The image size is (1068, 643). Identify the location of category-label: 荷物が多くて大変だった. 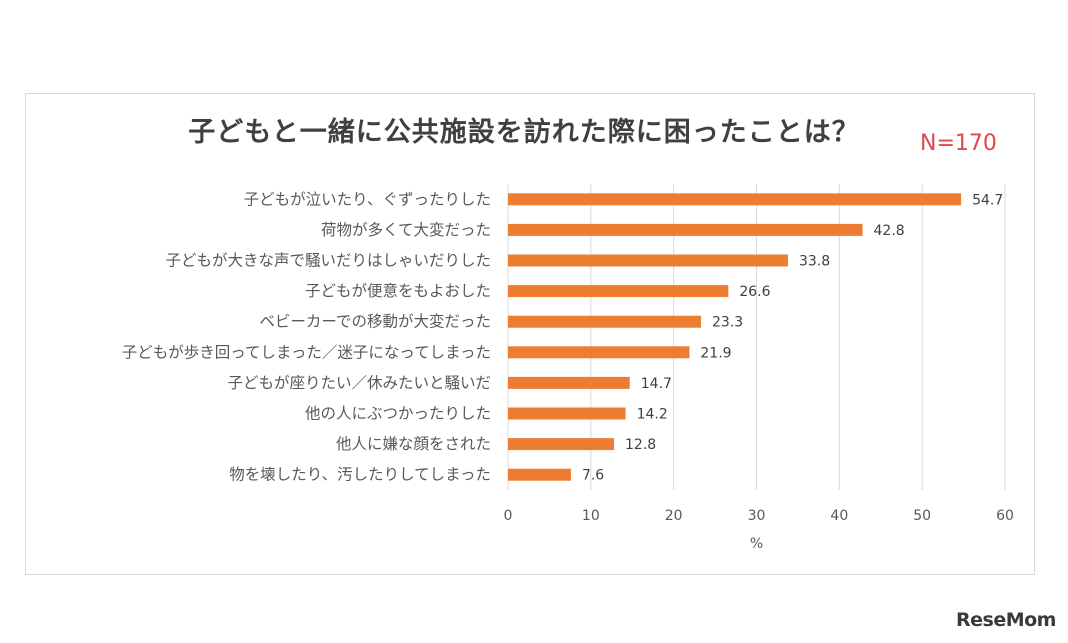
(406, 230).